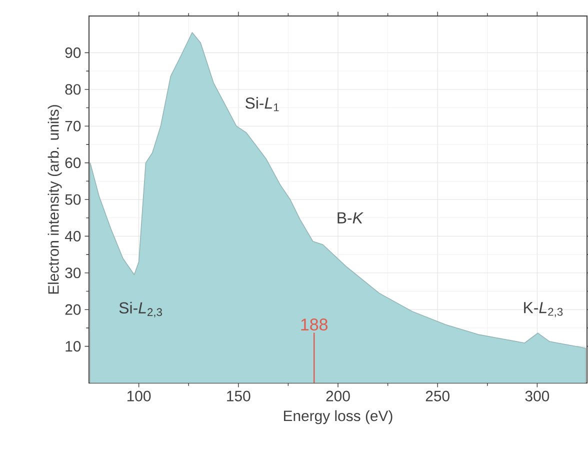 This screenshot has width=588, height=453. I want to click on x-tick-label: 100, so click(139, 396).